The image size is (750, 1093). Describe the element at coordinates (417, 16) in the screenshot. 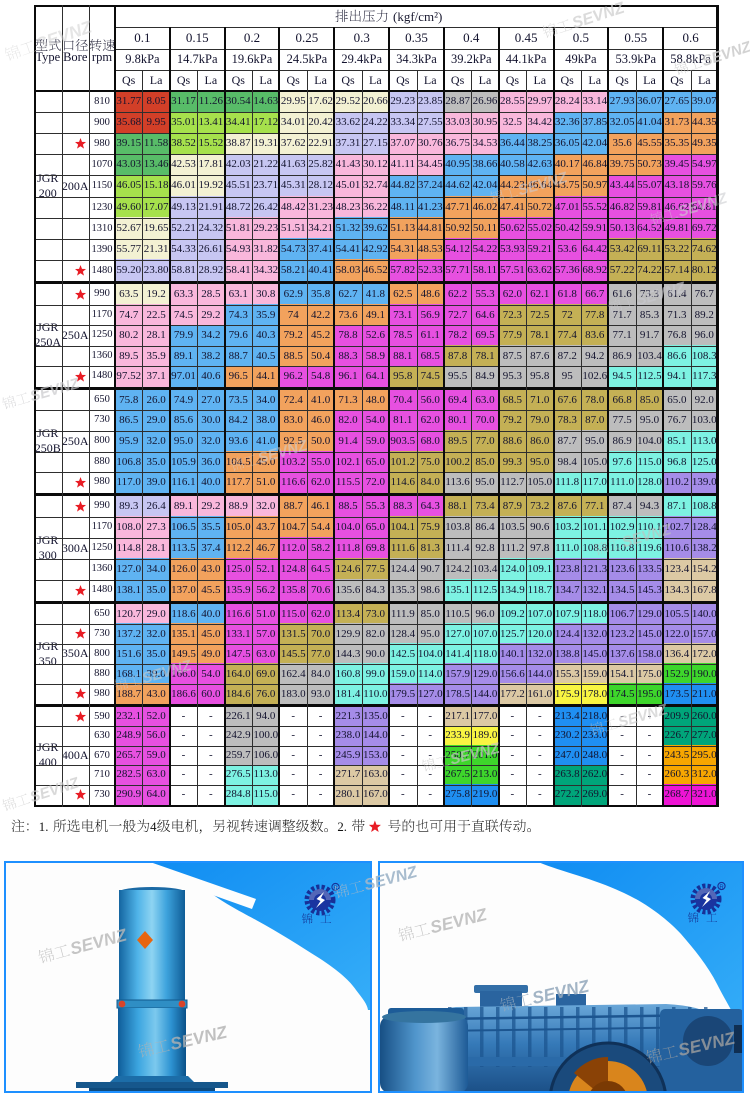

I see `svg-text: (kgf/cm²)` at that location.